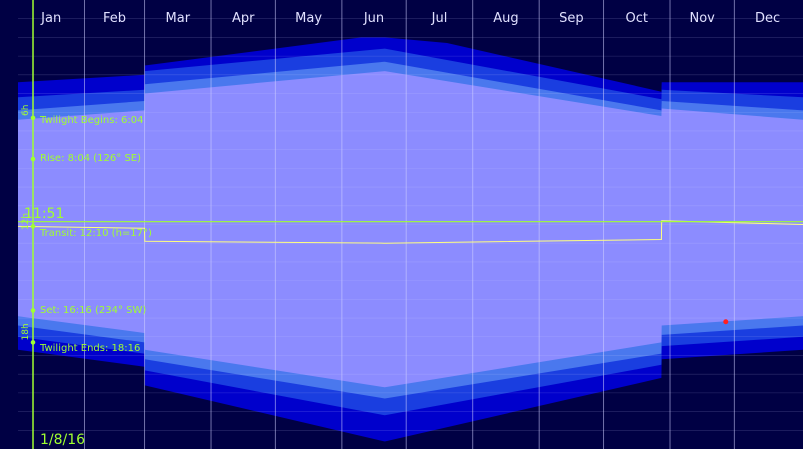 The height and width of the screenshot is (449, 803). What do you see at coordinates (726, 322) in the screenshot?
I see `red-marker-dot` at bounding box center [726, 322].